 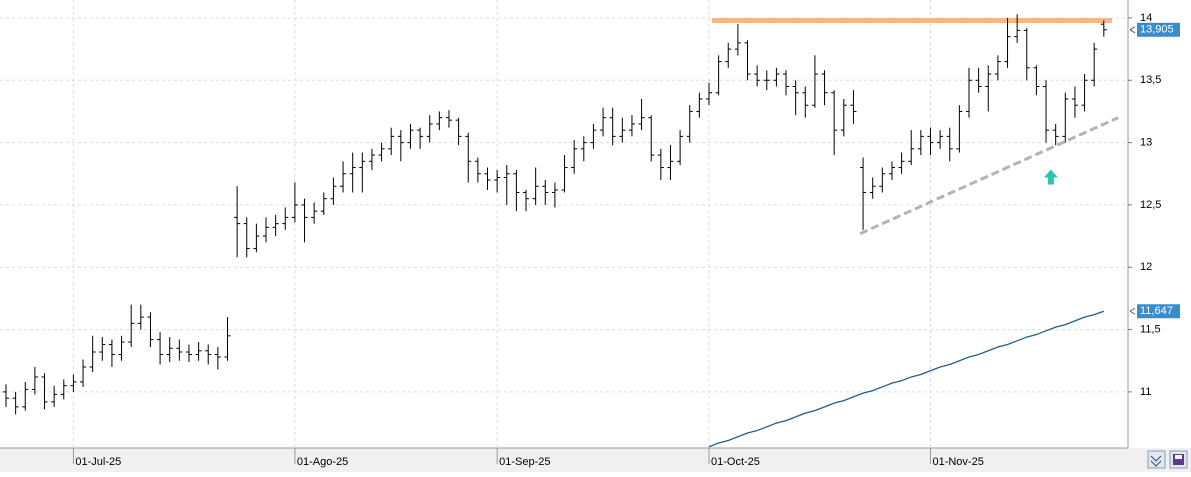 I want to click on y-tick-label: 12, so click(x=1146, y=267).